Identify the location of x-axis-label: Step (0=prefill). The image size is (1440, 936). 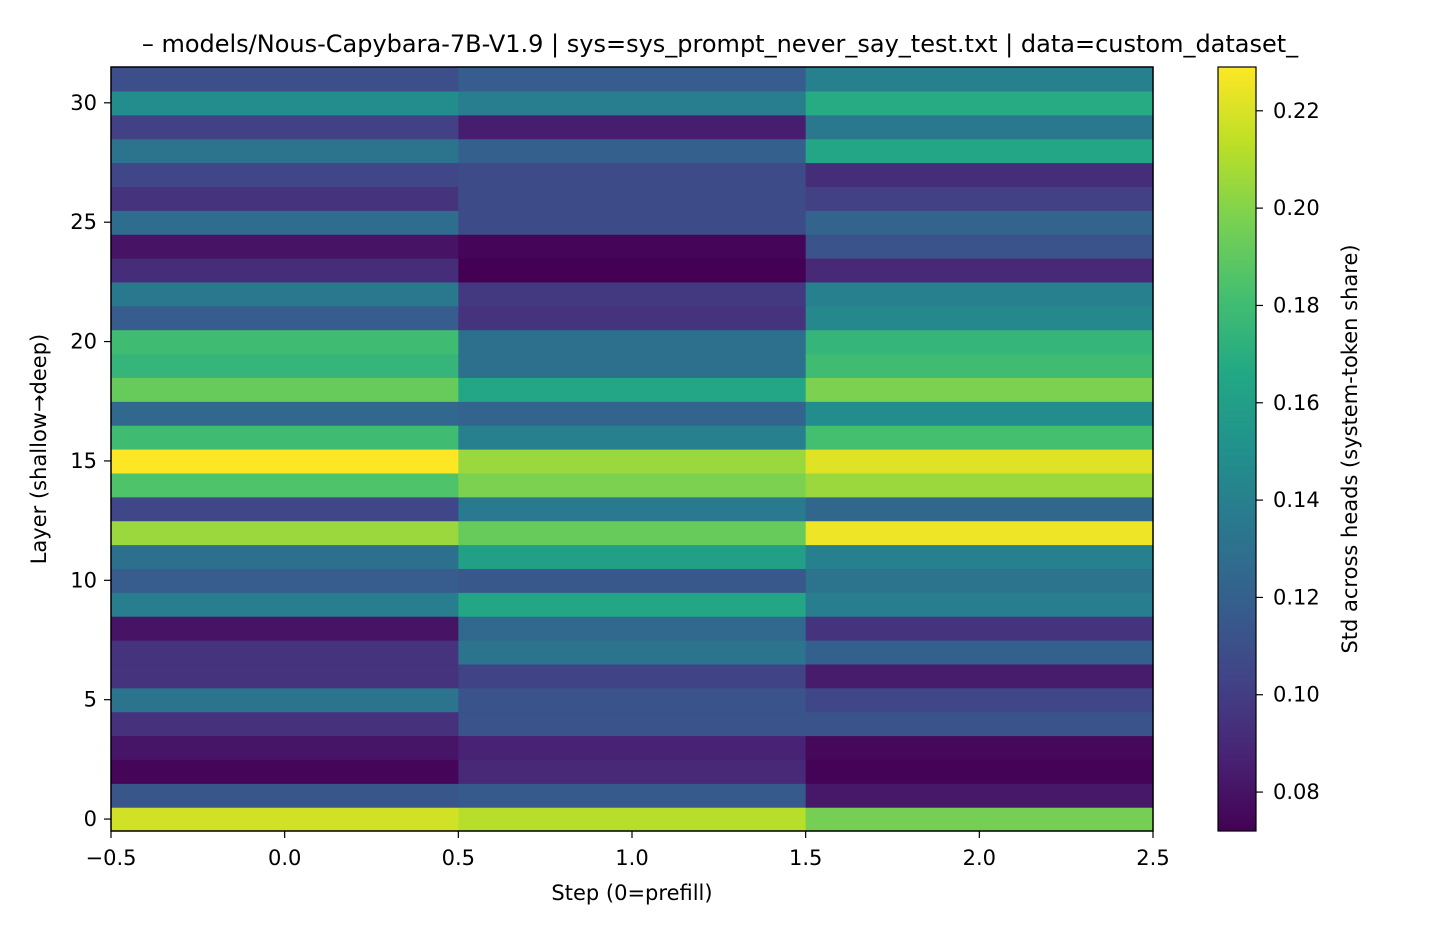
(631, 893).